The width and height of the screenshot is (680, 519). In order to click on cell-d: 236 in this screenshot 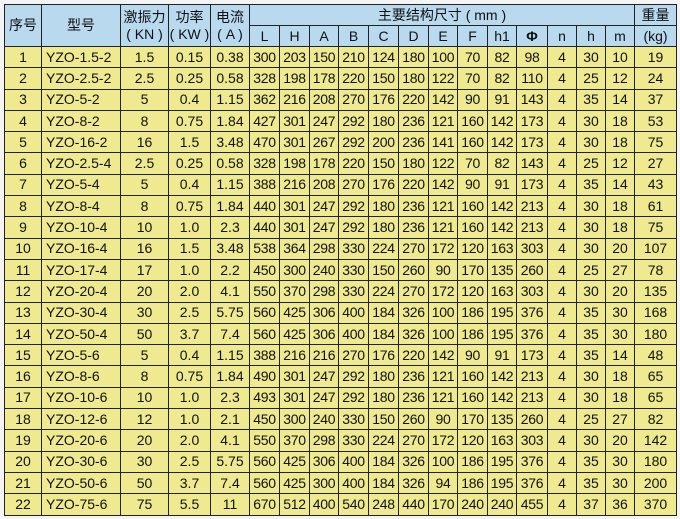, I will do `click(413, 227)`.